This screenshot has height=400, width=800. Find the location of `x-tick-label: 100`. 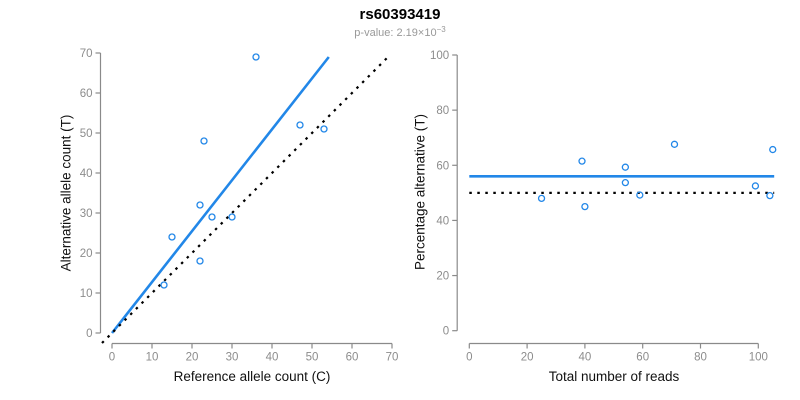

x-tick-label: 100 is located at coordinates (758, 358).